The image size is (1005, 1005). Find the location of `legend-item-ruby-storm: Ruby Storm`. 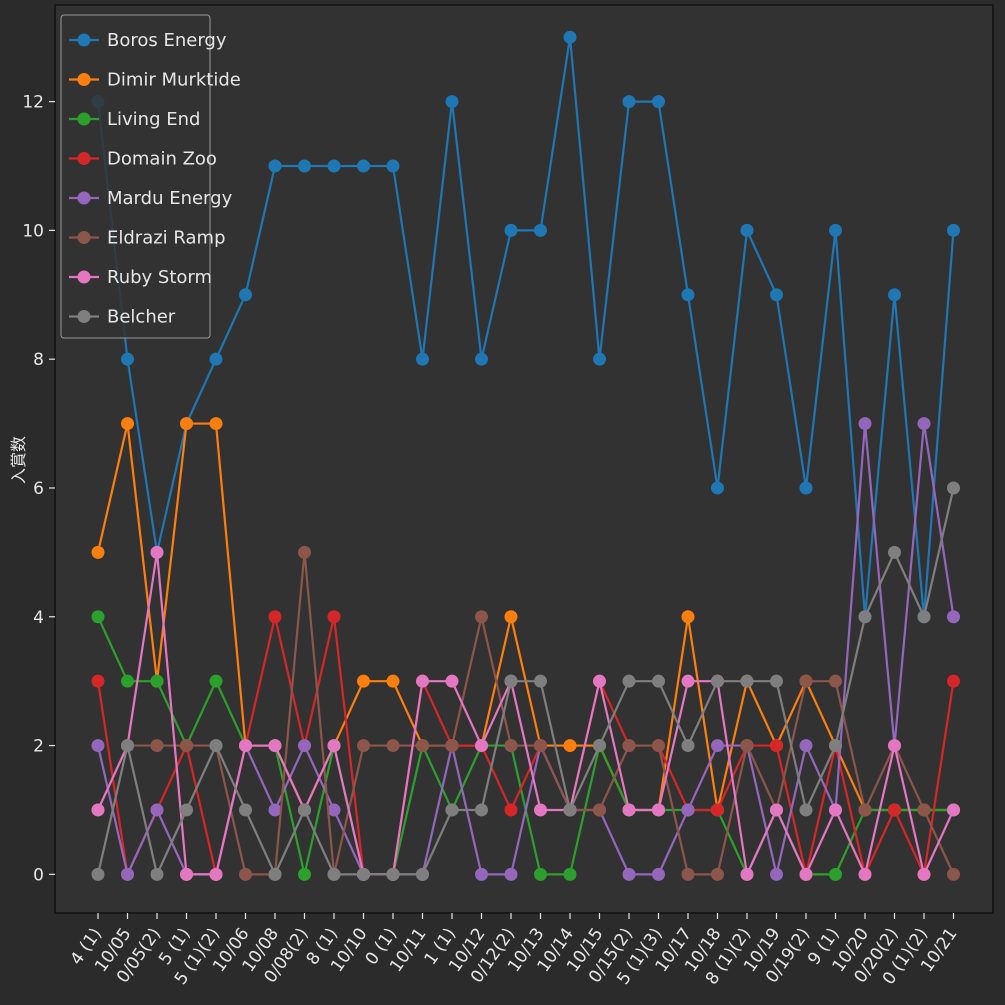

legend-item-ruby-storm: Ruby Storm is located at coordinates (140, 277).